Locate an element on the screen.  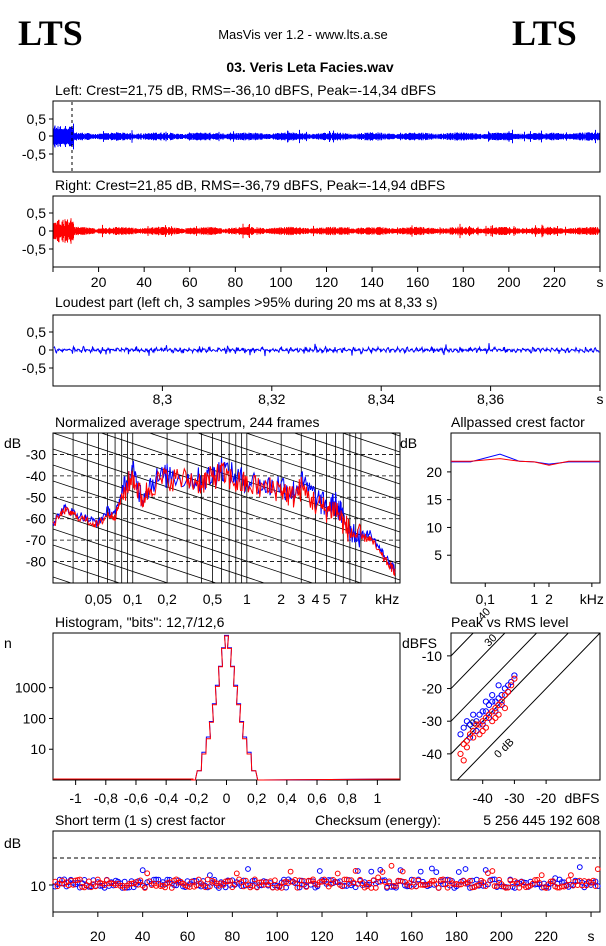
spectrum-xtick-label: 0,1 is located at coordinates (133, 599).